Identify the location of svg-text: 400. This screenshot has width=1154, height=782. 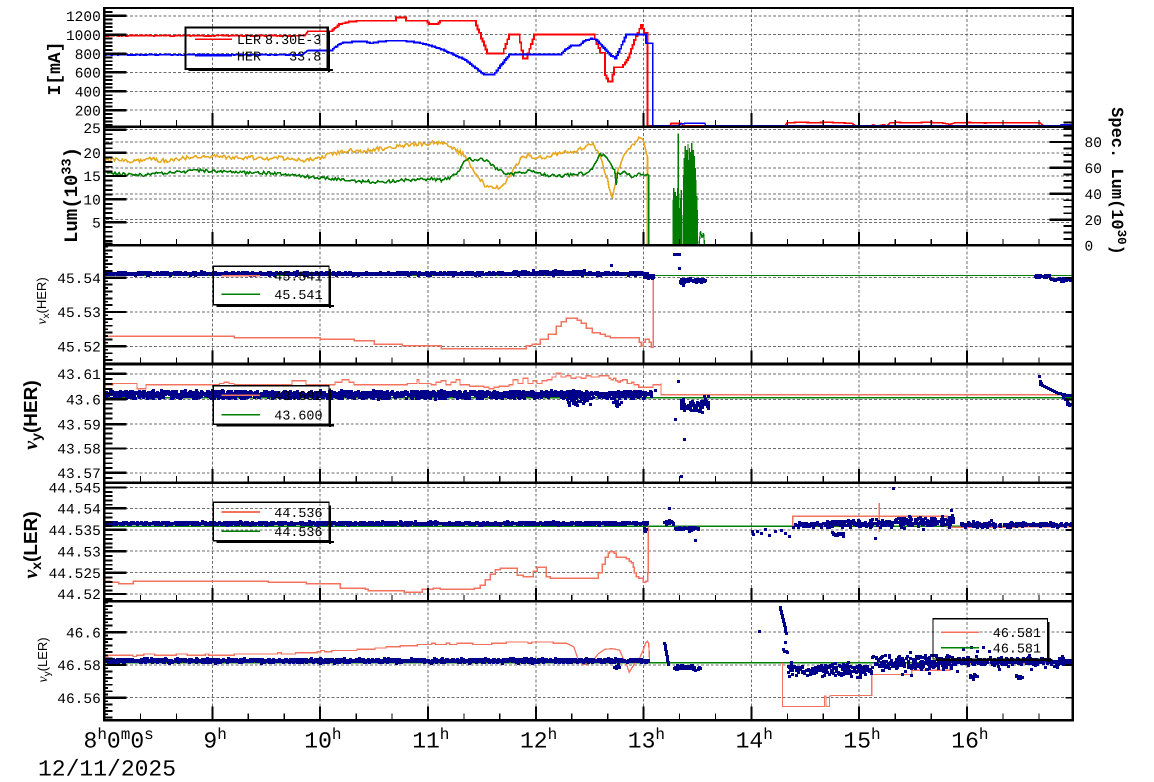
(88, 94).